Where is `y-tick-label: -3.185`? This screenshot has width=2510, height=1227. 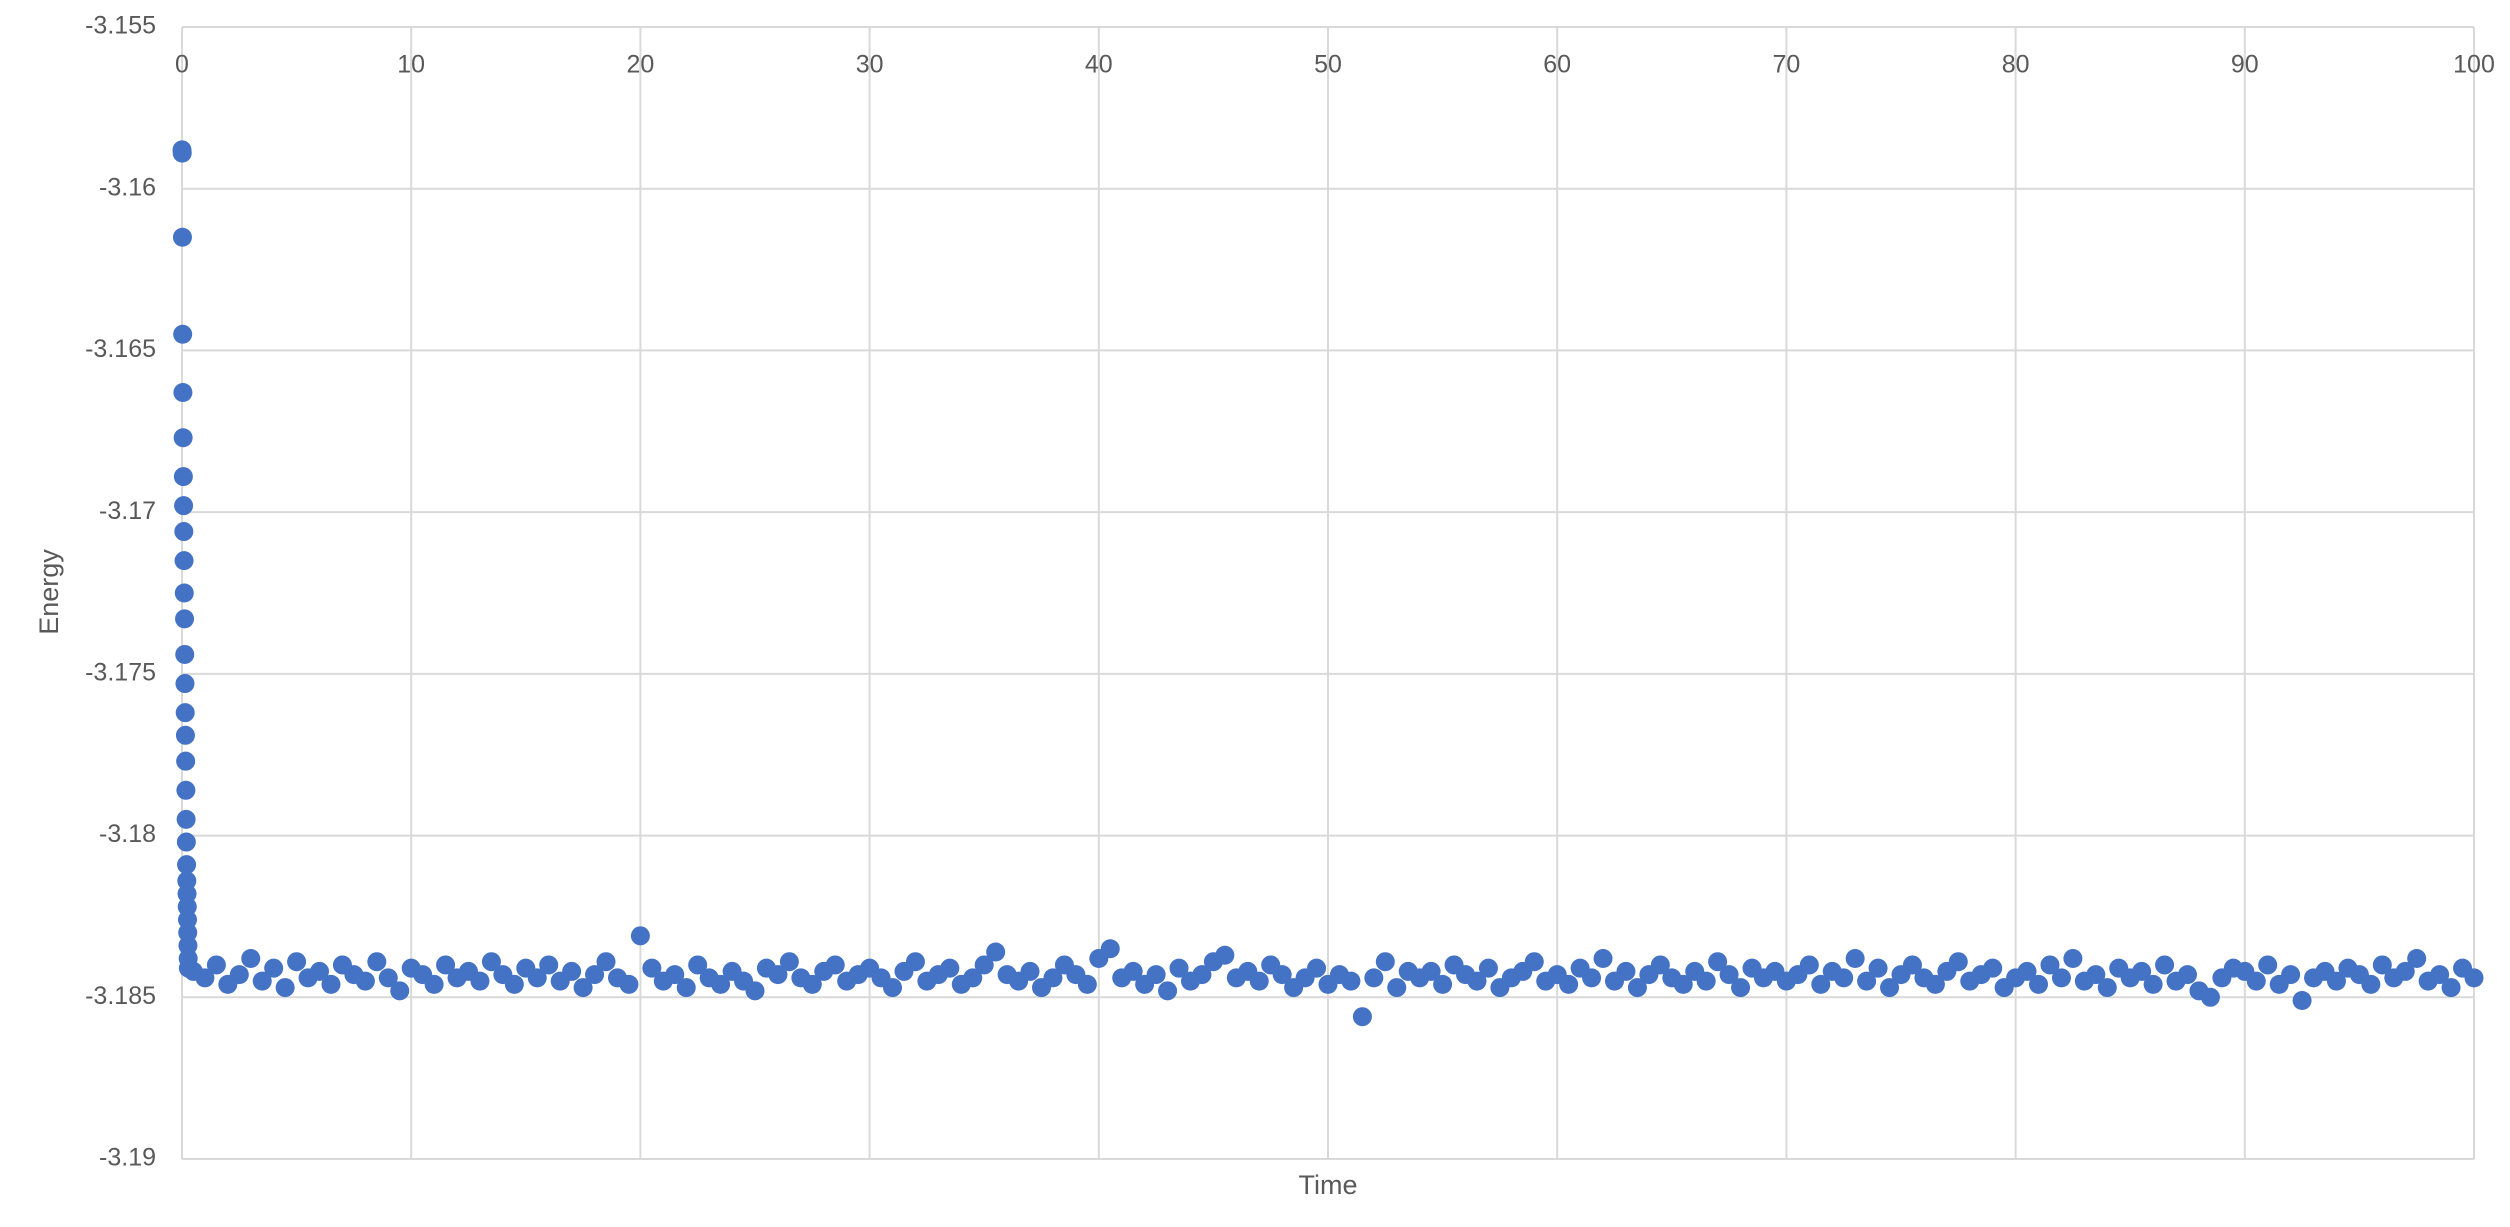
y-tick-label: -3.185 is located at coordinates (120, 996).